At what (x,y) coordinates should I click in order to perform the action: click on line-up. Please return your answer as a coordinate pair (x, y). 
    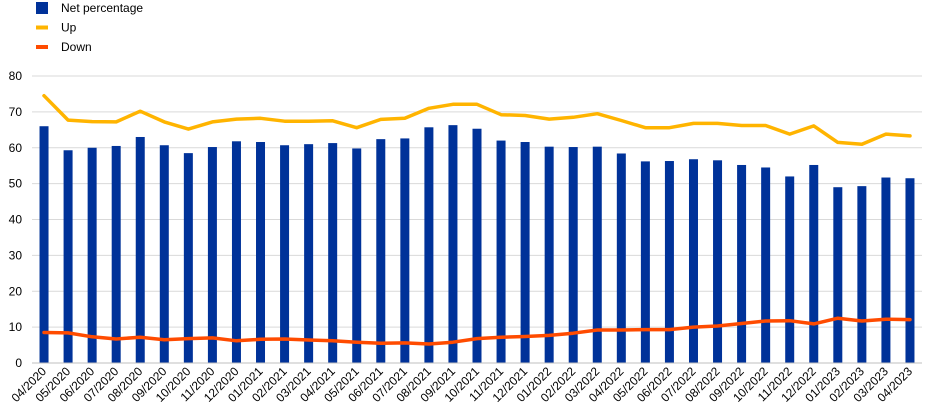
    Looking at the image, I should click on (477, 119).